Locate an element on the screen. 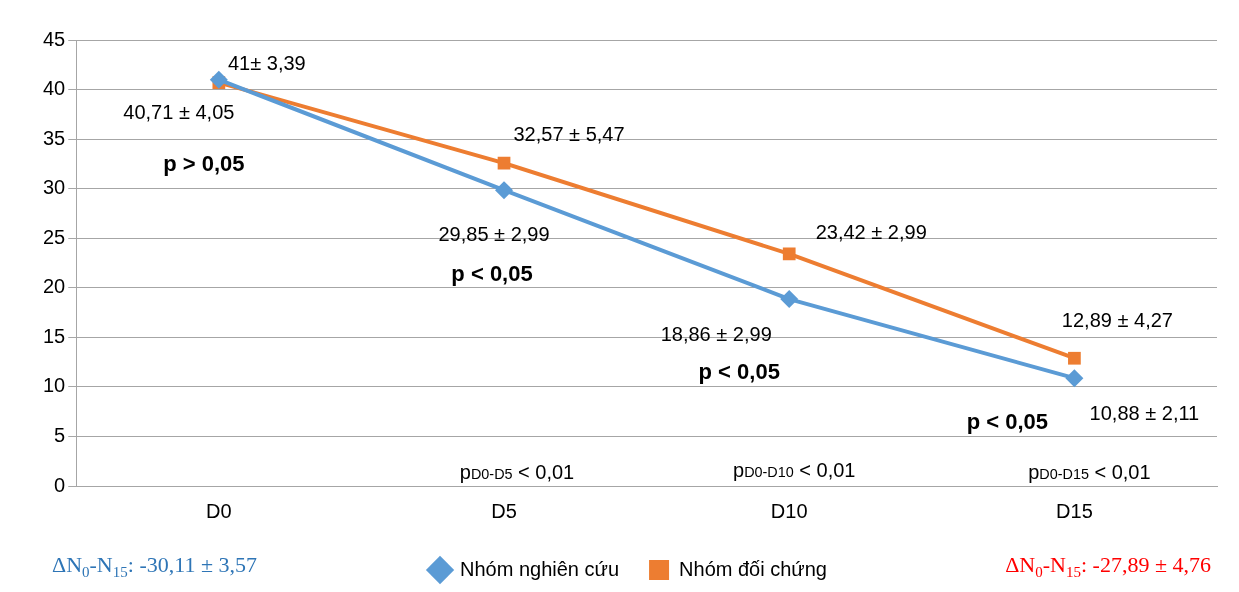  x-tick-label: D0 is located at coordinates (219, 510).